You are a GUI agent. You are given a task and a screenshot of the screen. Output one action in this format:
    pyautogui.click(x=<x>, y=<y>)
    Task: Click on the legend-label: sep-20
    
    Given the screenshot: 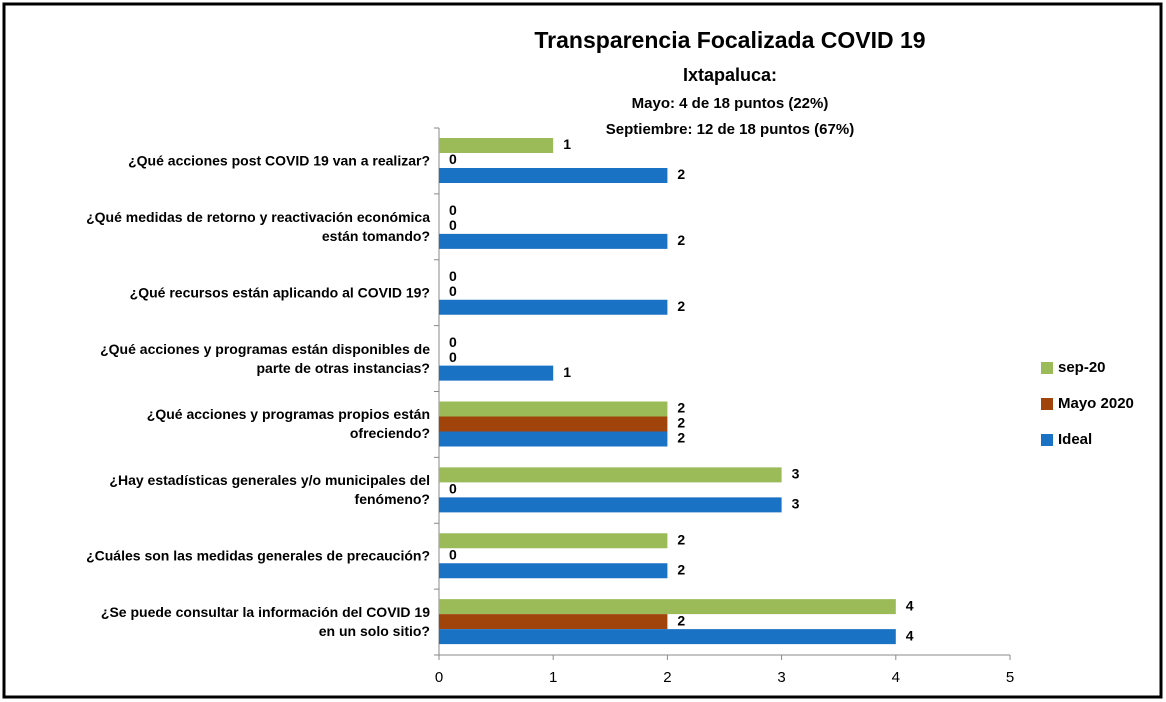 What is the action you would take?
    pyautogui.click(x=1082, y=367)
    